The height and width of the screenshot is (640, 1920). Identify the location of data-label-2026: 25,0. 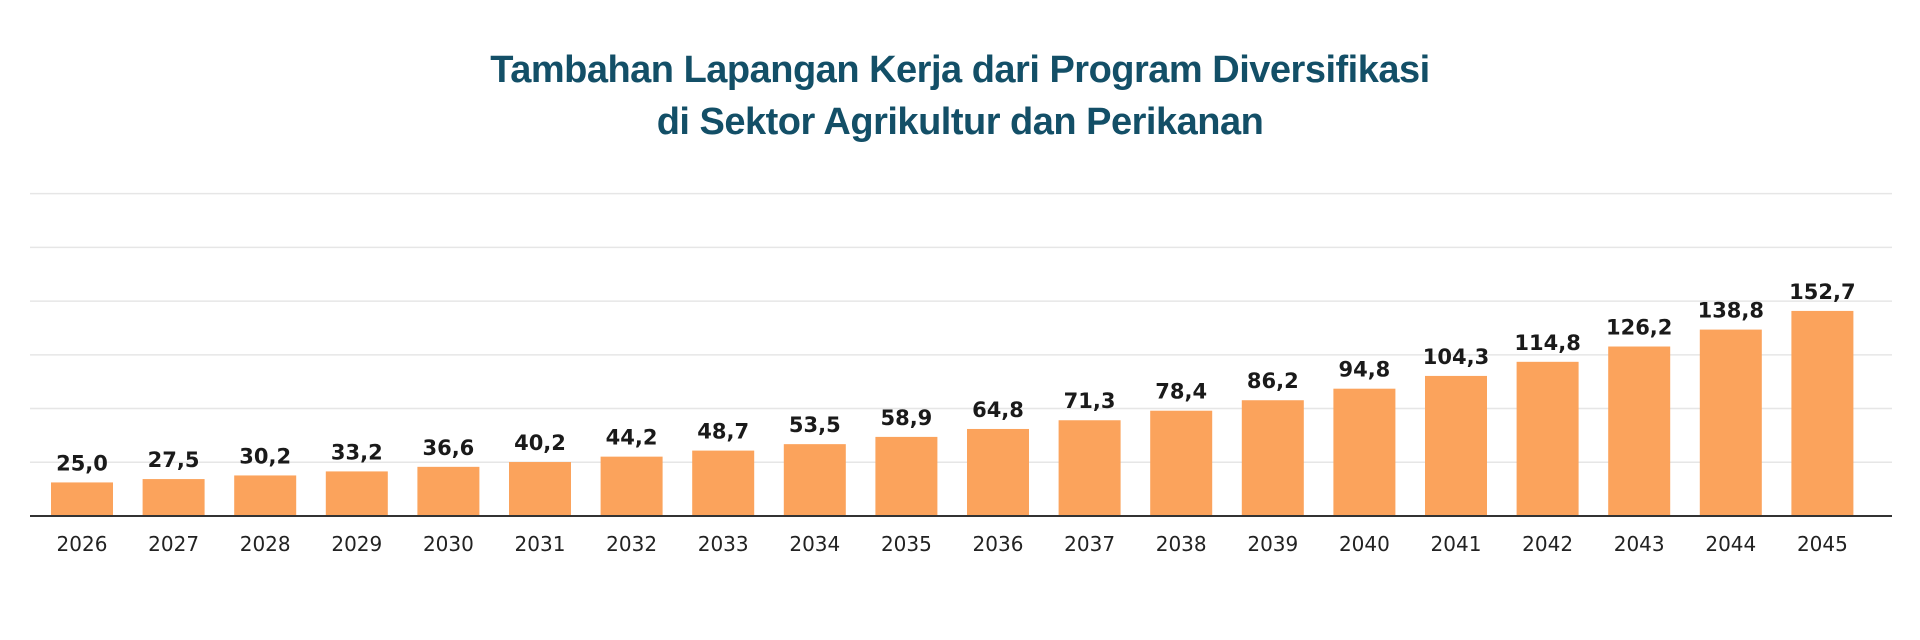
(82, 463).